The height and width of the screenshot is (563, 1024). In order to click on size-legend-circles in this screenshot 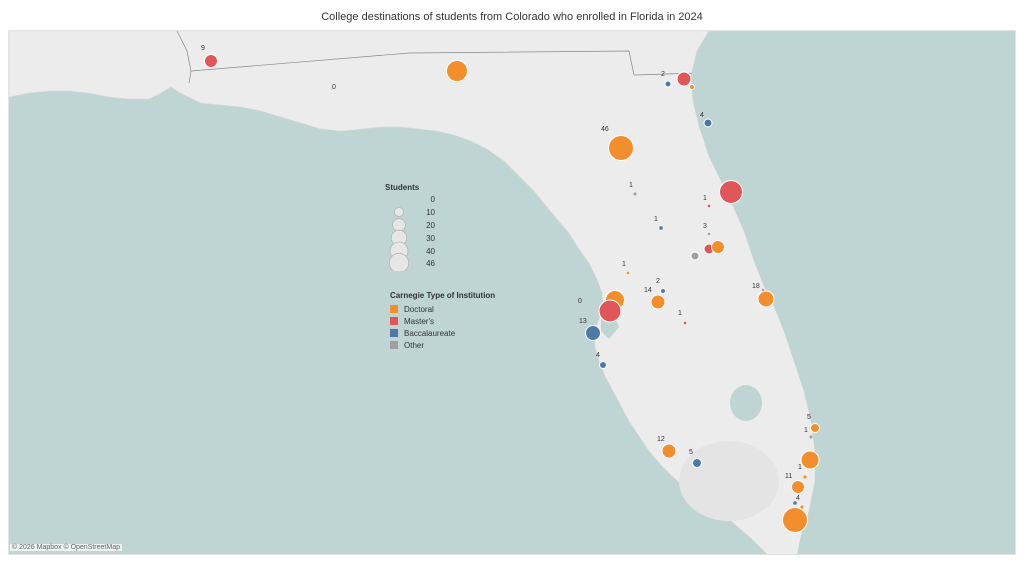, I will do `click(399, 234)`.